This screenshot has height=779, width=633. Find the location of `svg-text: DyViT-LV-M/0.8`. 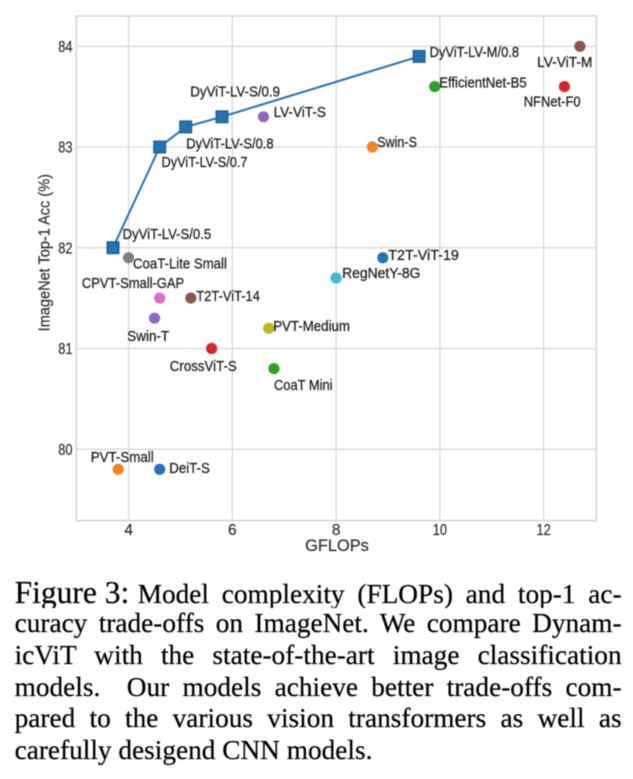

svg-text: DyViT-LV-M/0.8 is located at coordinates (475, 52).